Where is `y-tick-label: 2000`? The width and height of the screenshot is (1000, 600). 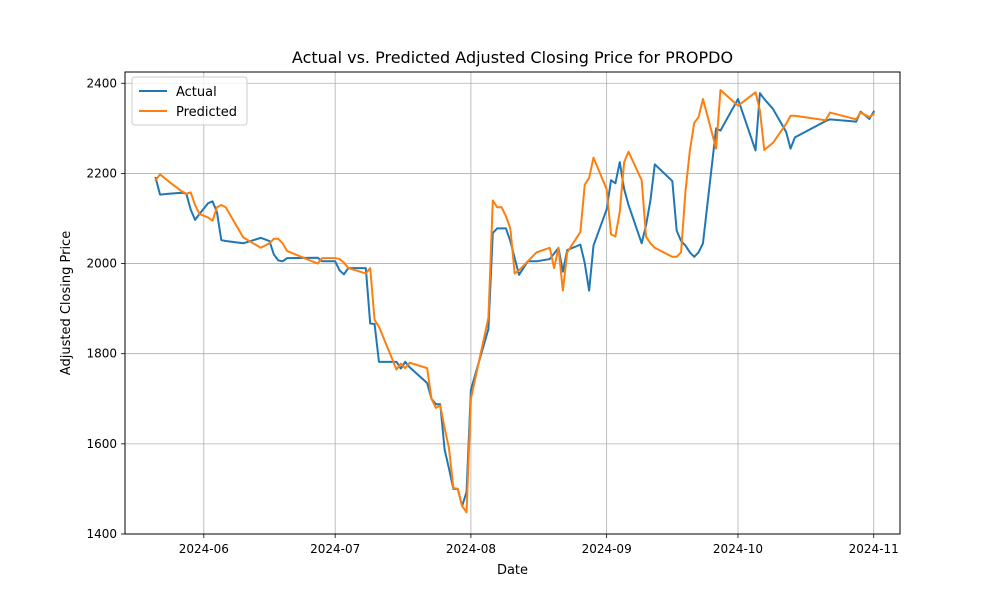 y-tick-label: 2000 is located at coordinates (101, 264).